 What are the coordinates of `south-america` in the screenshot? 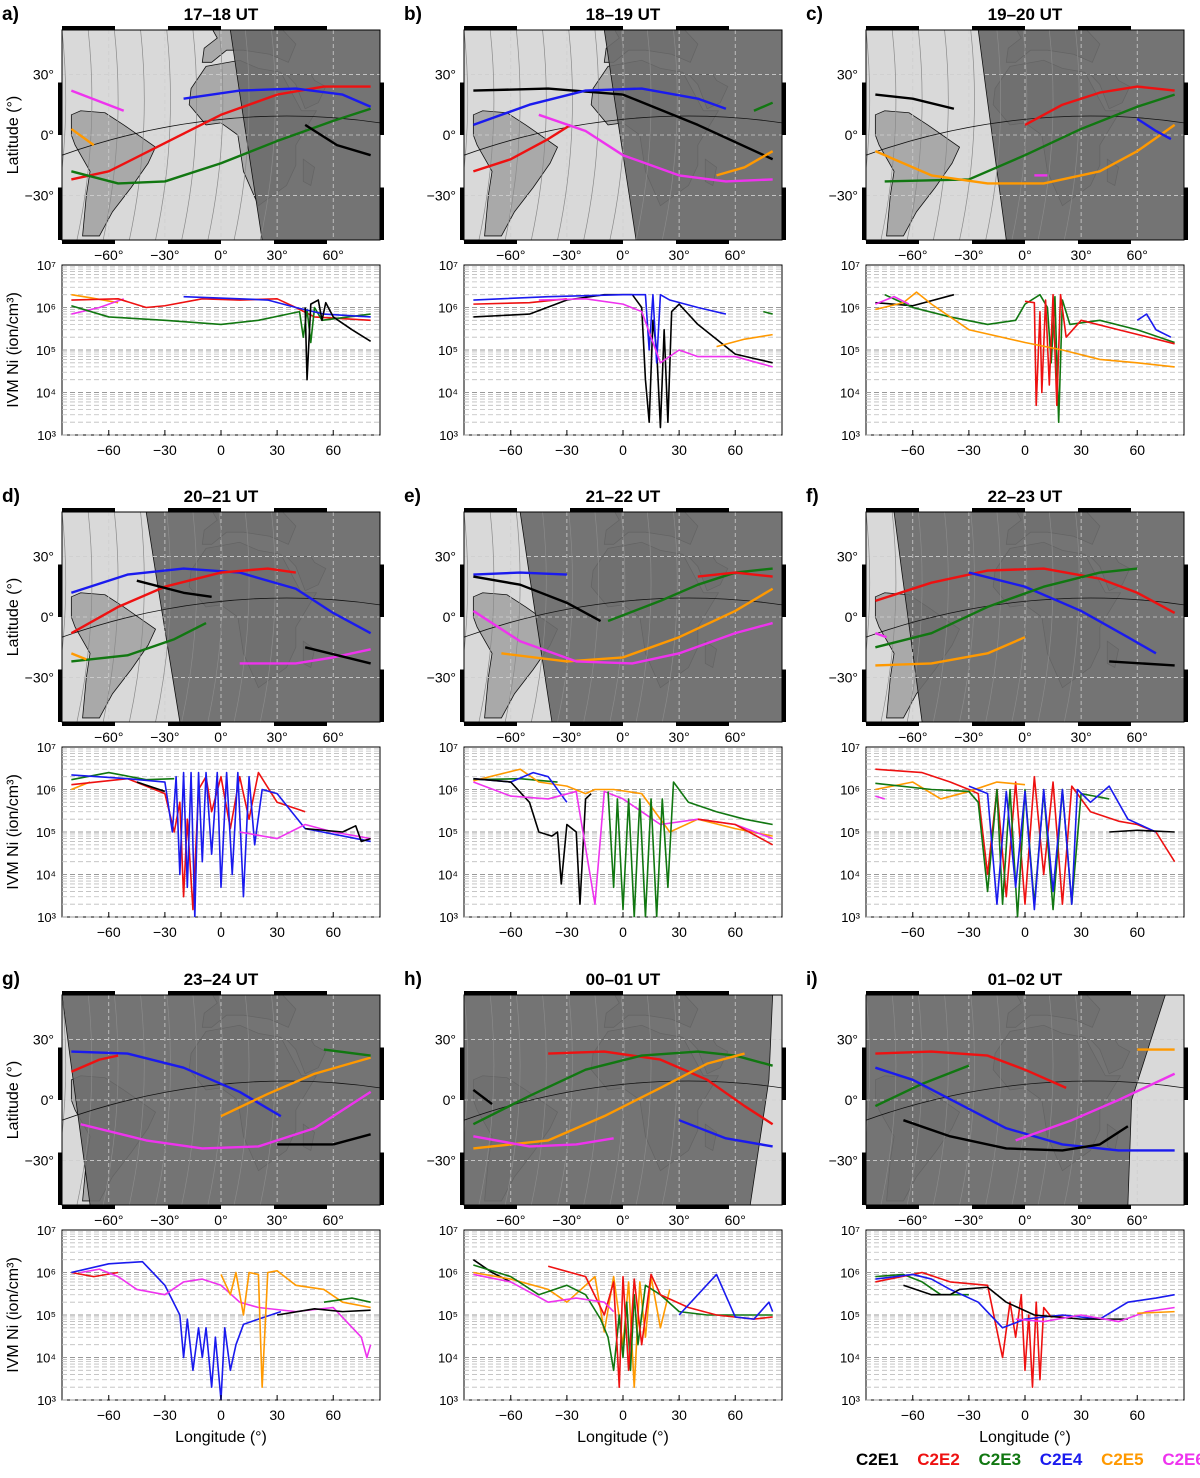 It's located at (113, 655).